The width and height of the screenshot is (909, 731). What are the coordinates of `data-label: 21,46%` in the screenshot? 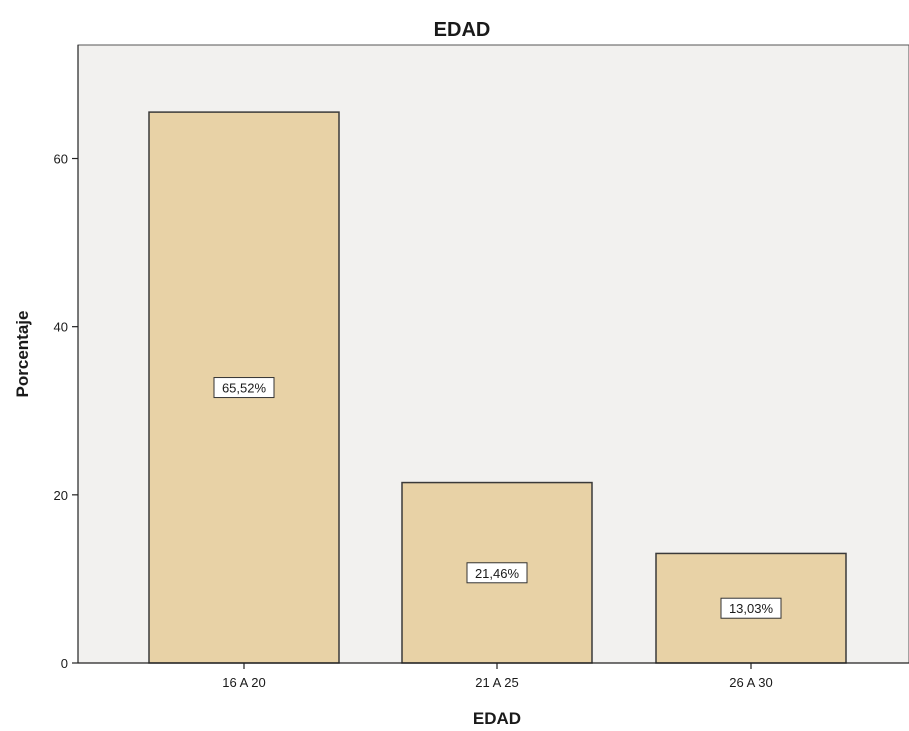 It's located at (497, 573).